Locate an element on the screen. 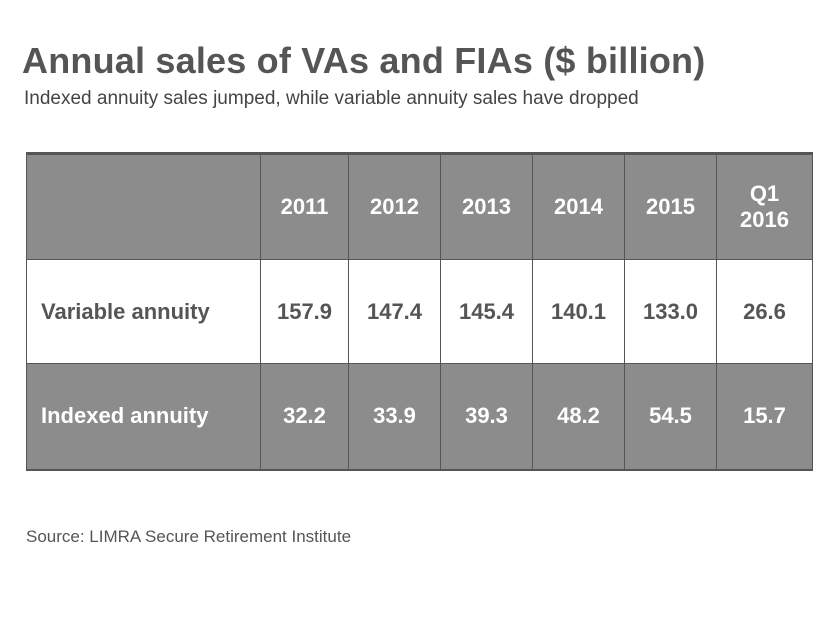  table-cell: 157.9 is located at coordinates (304, 311).